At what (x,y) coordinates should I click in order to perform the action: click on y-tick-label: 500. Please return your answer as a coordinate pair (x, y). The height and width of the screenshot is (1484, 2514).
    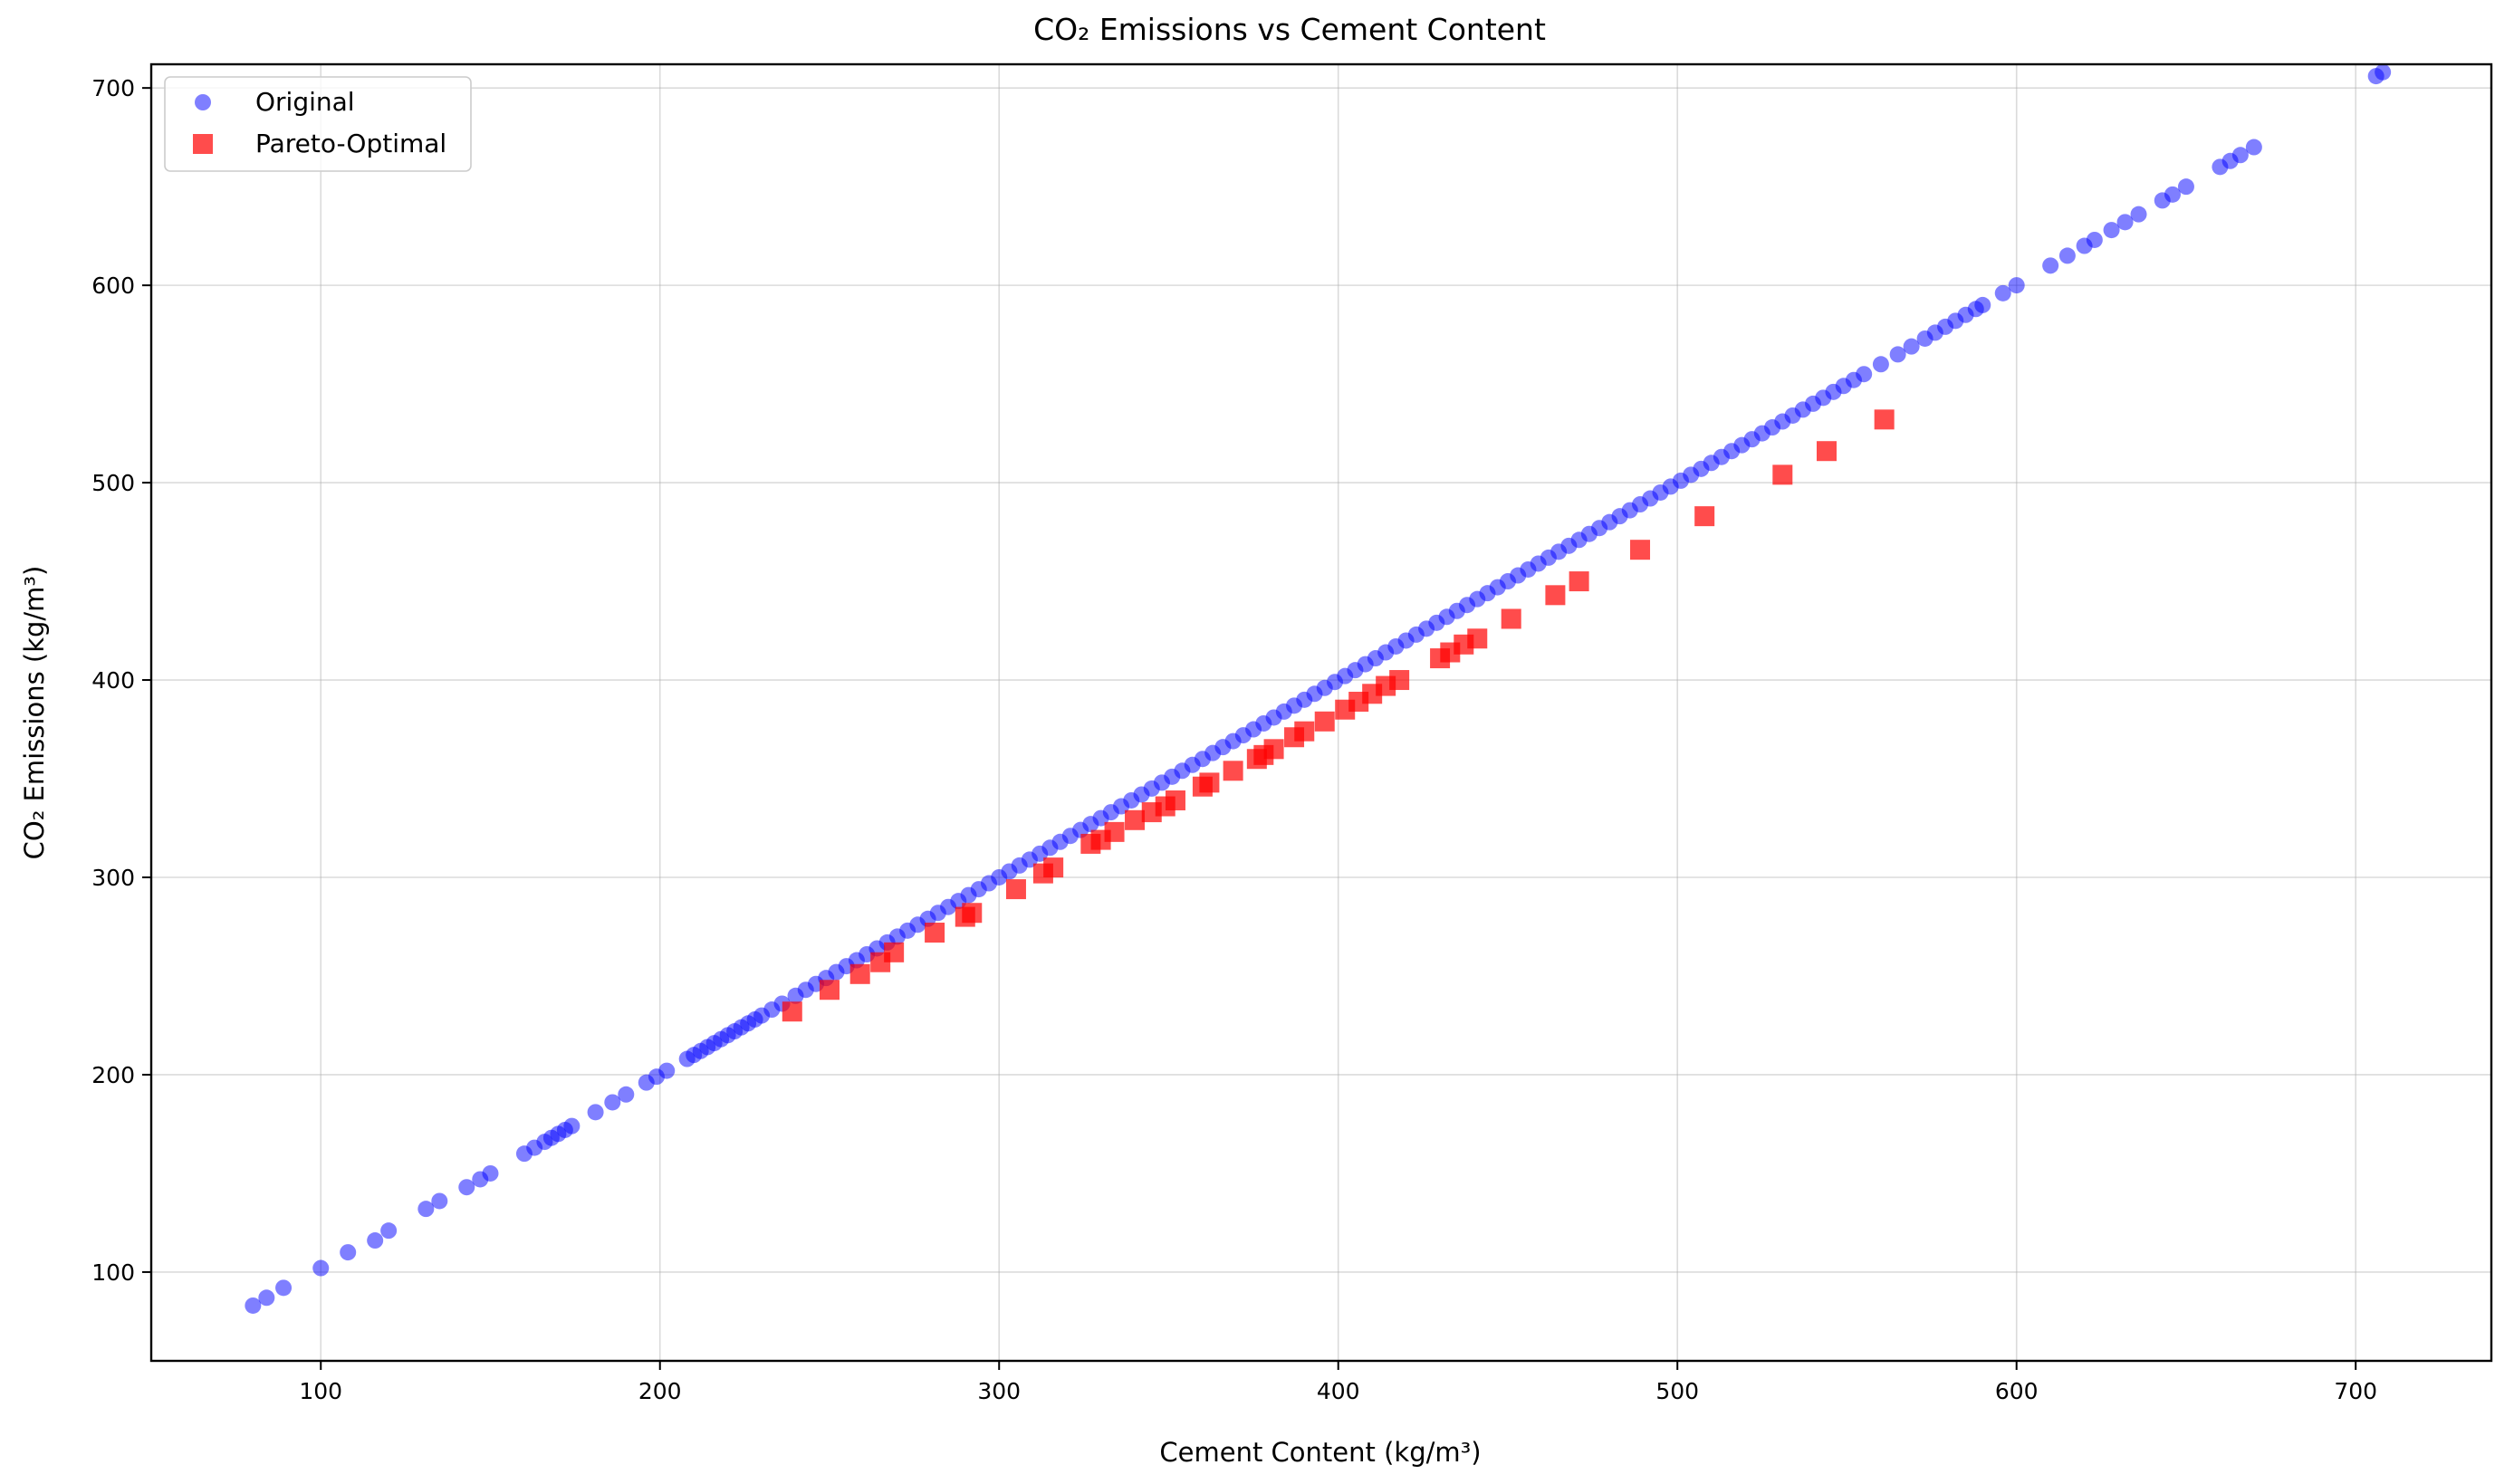
    Looking at the image, I should click on (113, 483).